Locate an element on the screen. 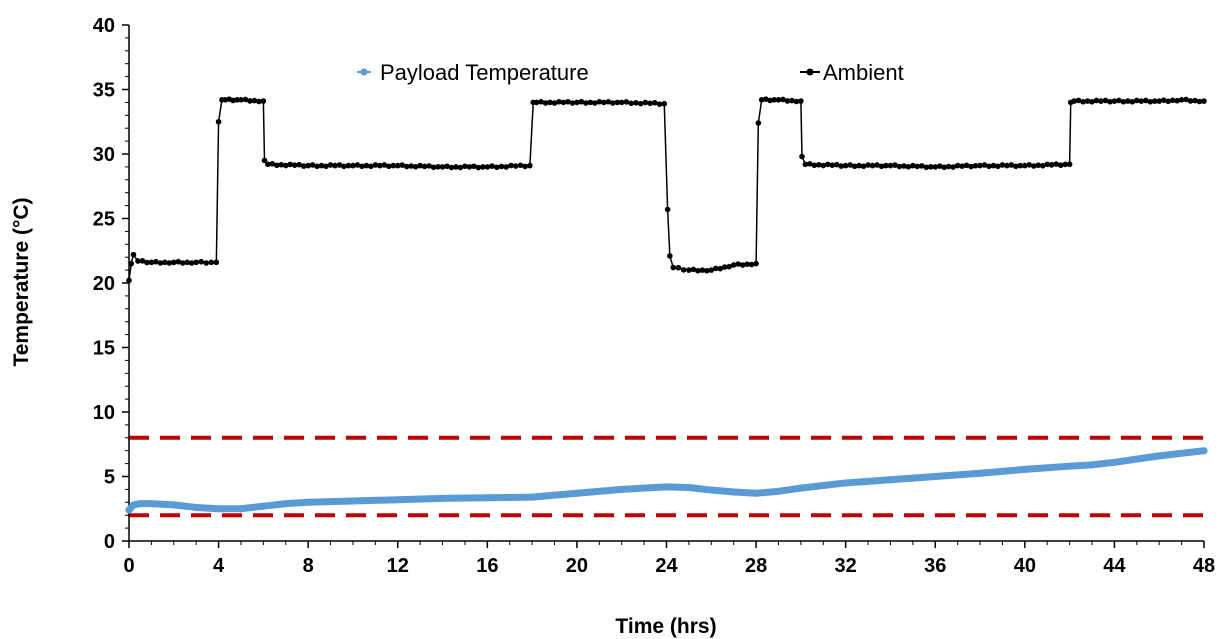 Image resolution: width=1225 pixels, height=639 pixels. x-tick-label: 44 is located at coordinates (1114, 566).